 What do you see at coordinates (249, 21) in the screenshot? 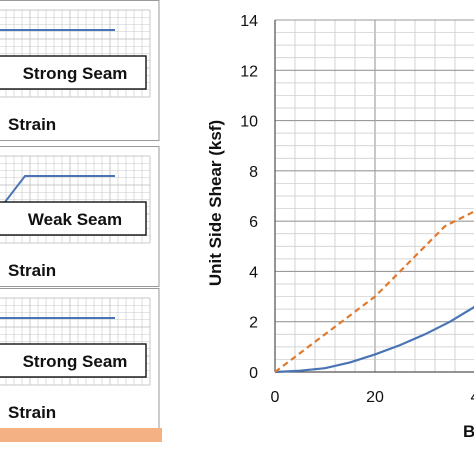
I see `y-tick-label: 14` at bounding box center [249, 21].